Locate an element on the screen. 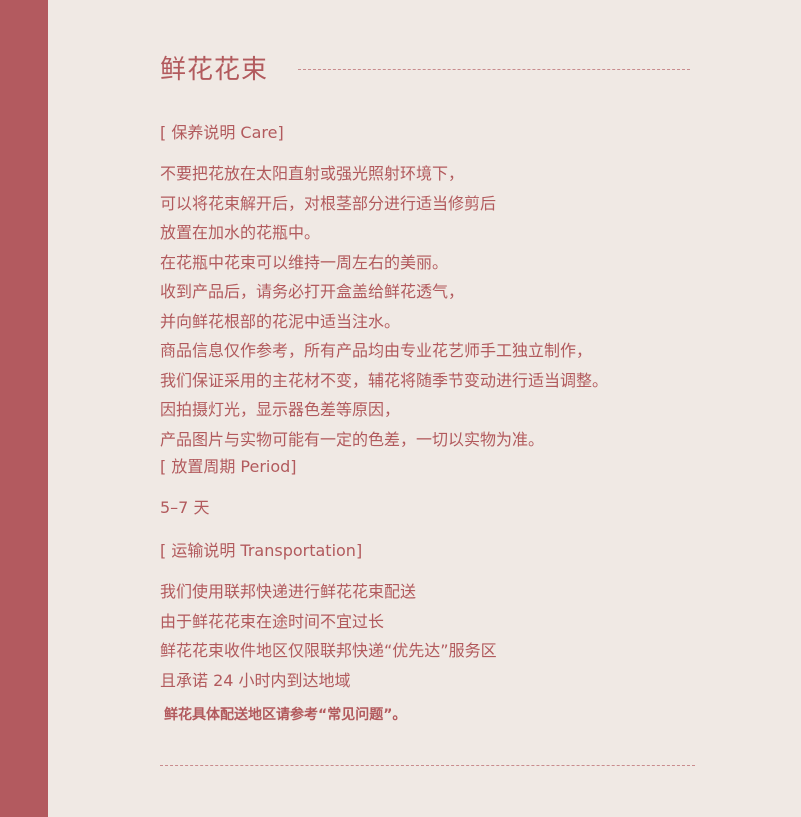  title-divider is located at coordinates (494, 69).